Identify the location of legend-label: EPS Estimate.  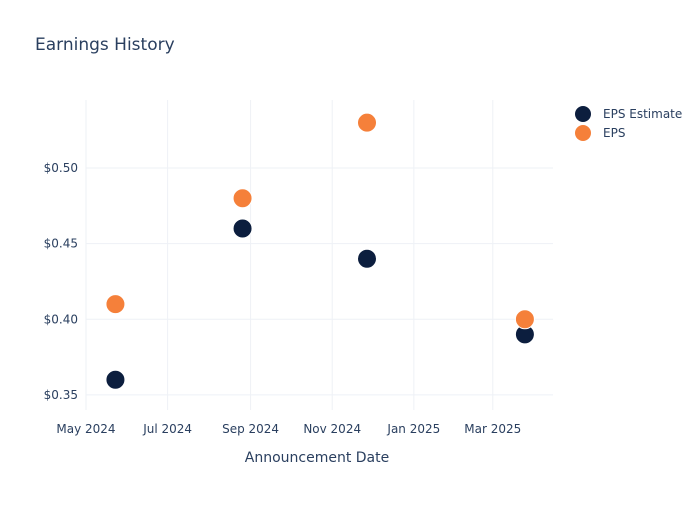
(642, 114).